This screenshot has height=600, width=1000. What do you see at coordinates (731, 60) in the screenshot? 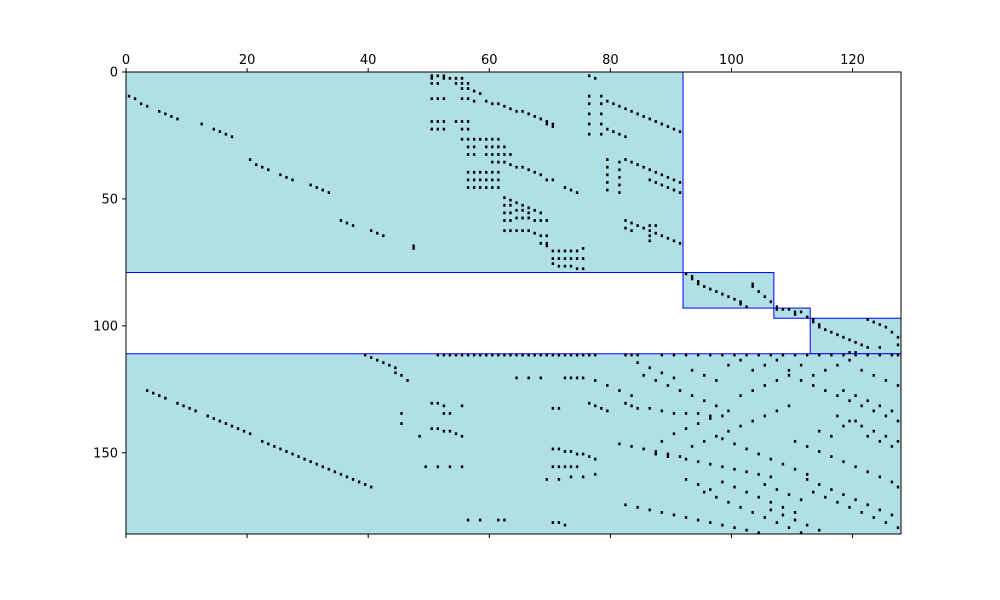
I see `x-tick-label: 100` at bounding box center [731, 60].